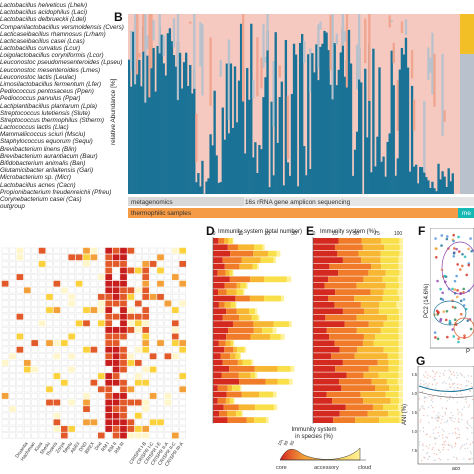  I want to click on species-label: Microbacterium sp. (Micr), so click(36, 178).